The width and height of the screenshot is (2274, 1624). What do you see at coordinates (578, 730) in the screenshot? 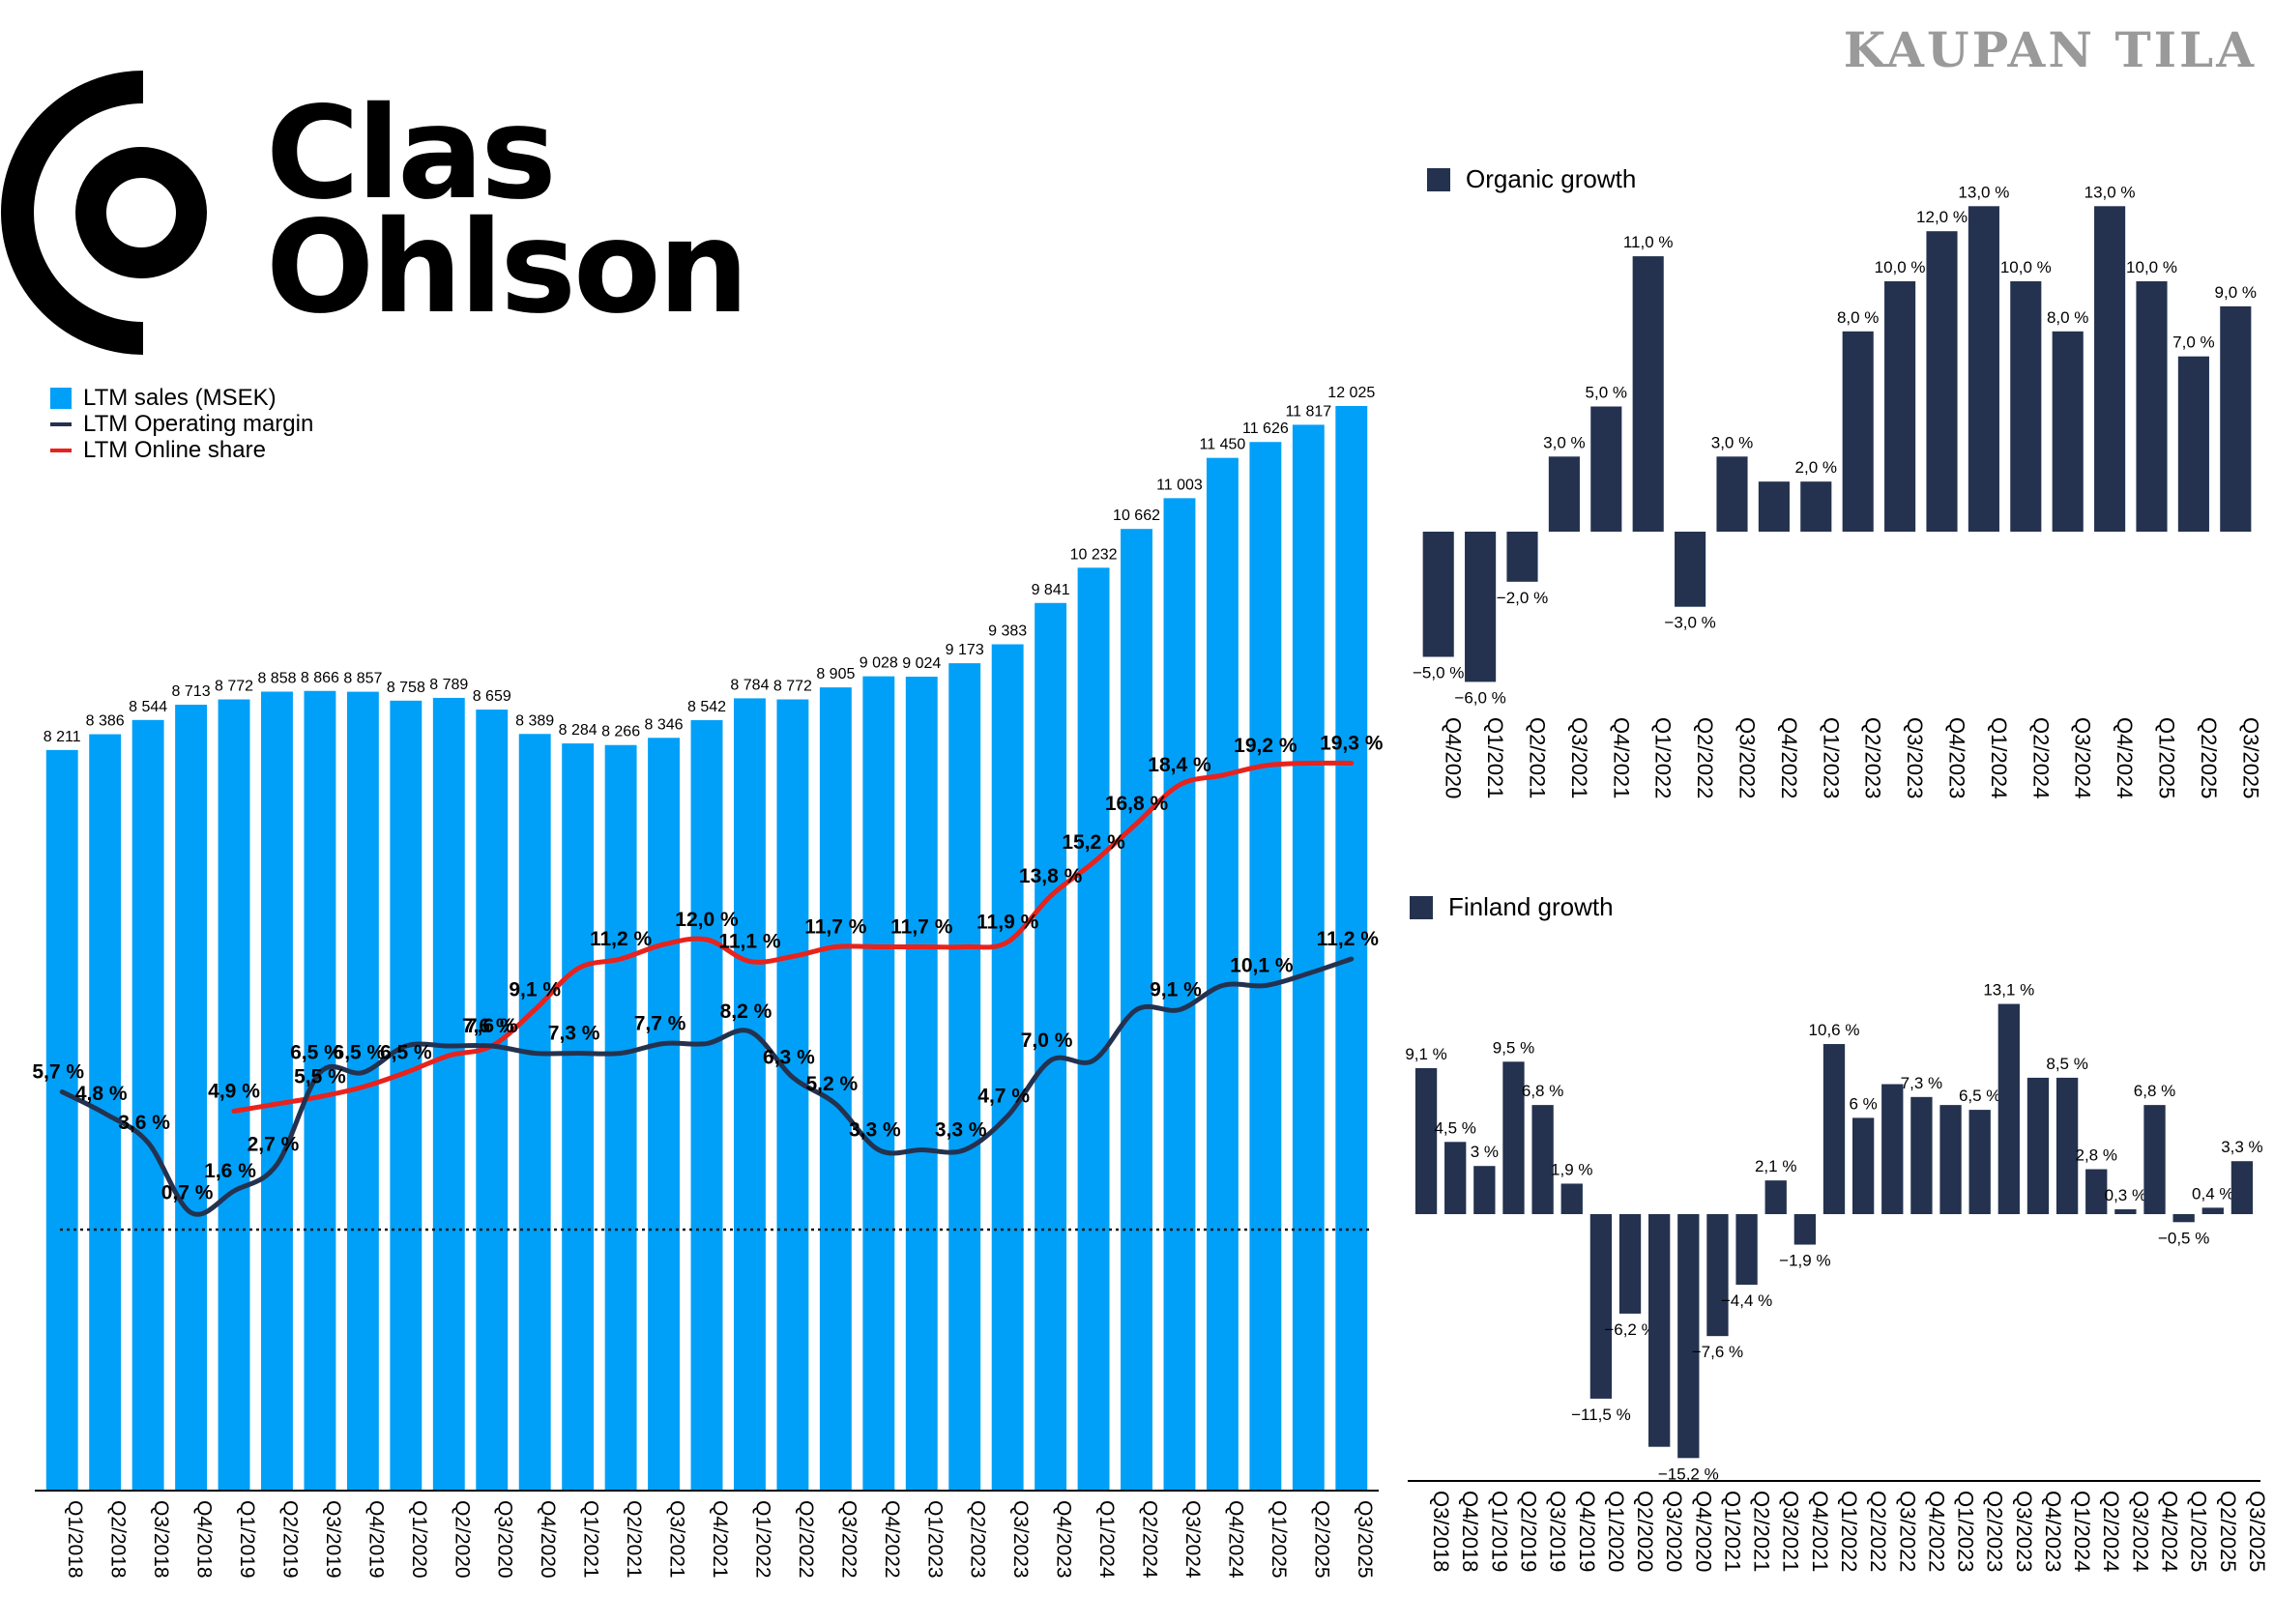
I see `sales-value-label: 8 284` at bounding box center [578, 730].